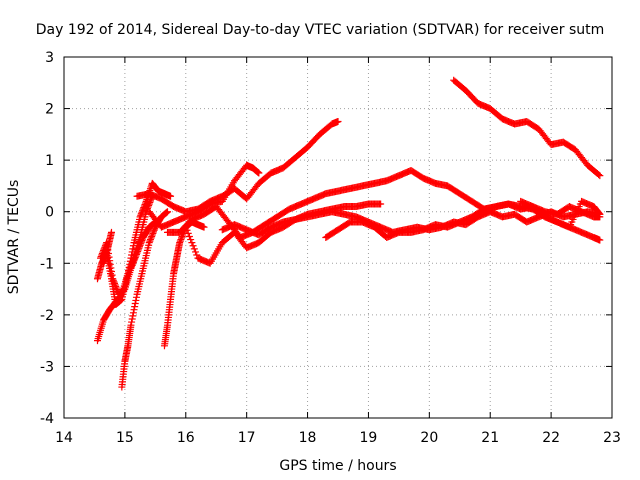  Describe the element at coordinates (49, 58) in the screenshot. I see `y-tick-label: 3` at that location.